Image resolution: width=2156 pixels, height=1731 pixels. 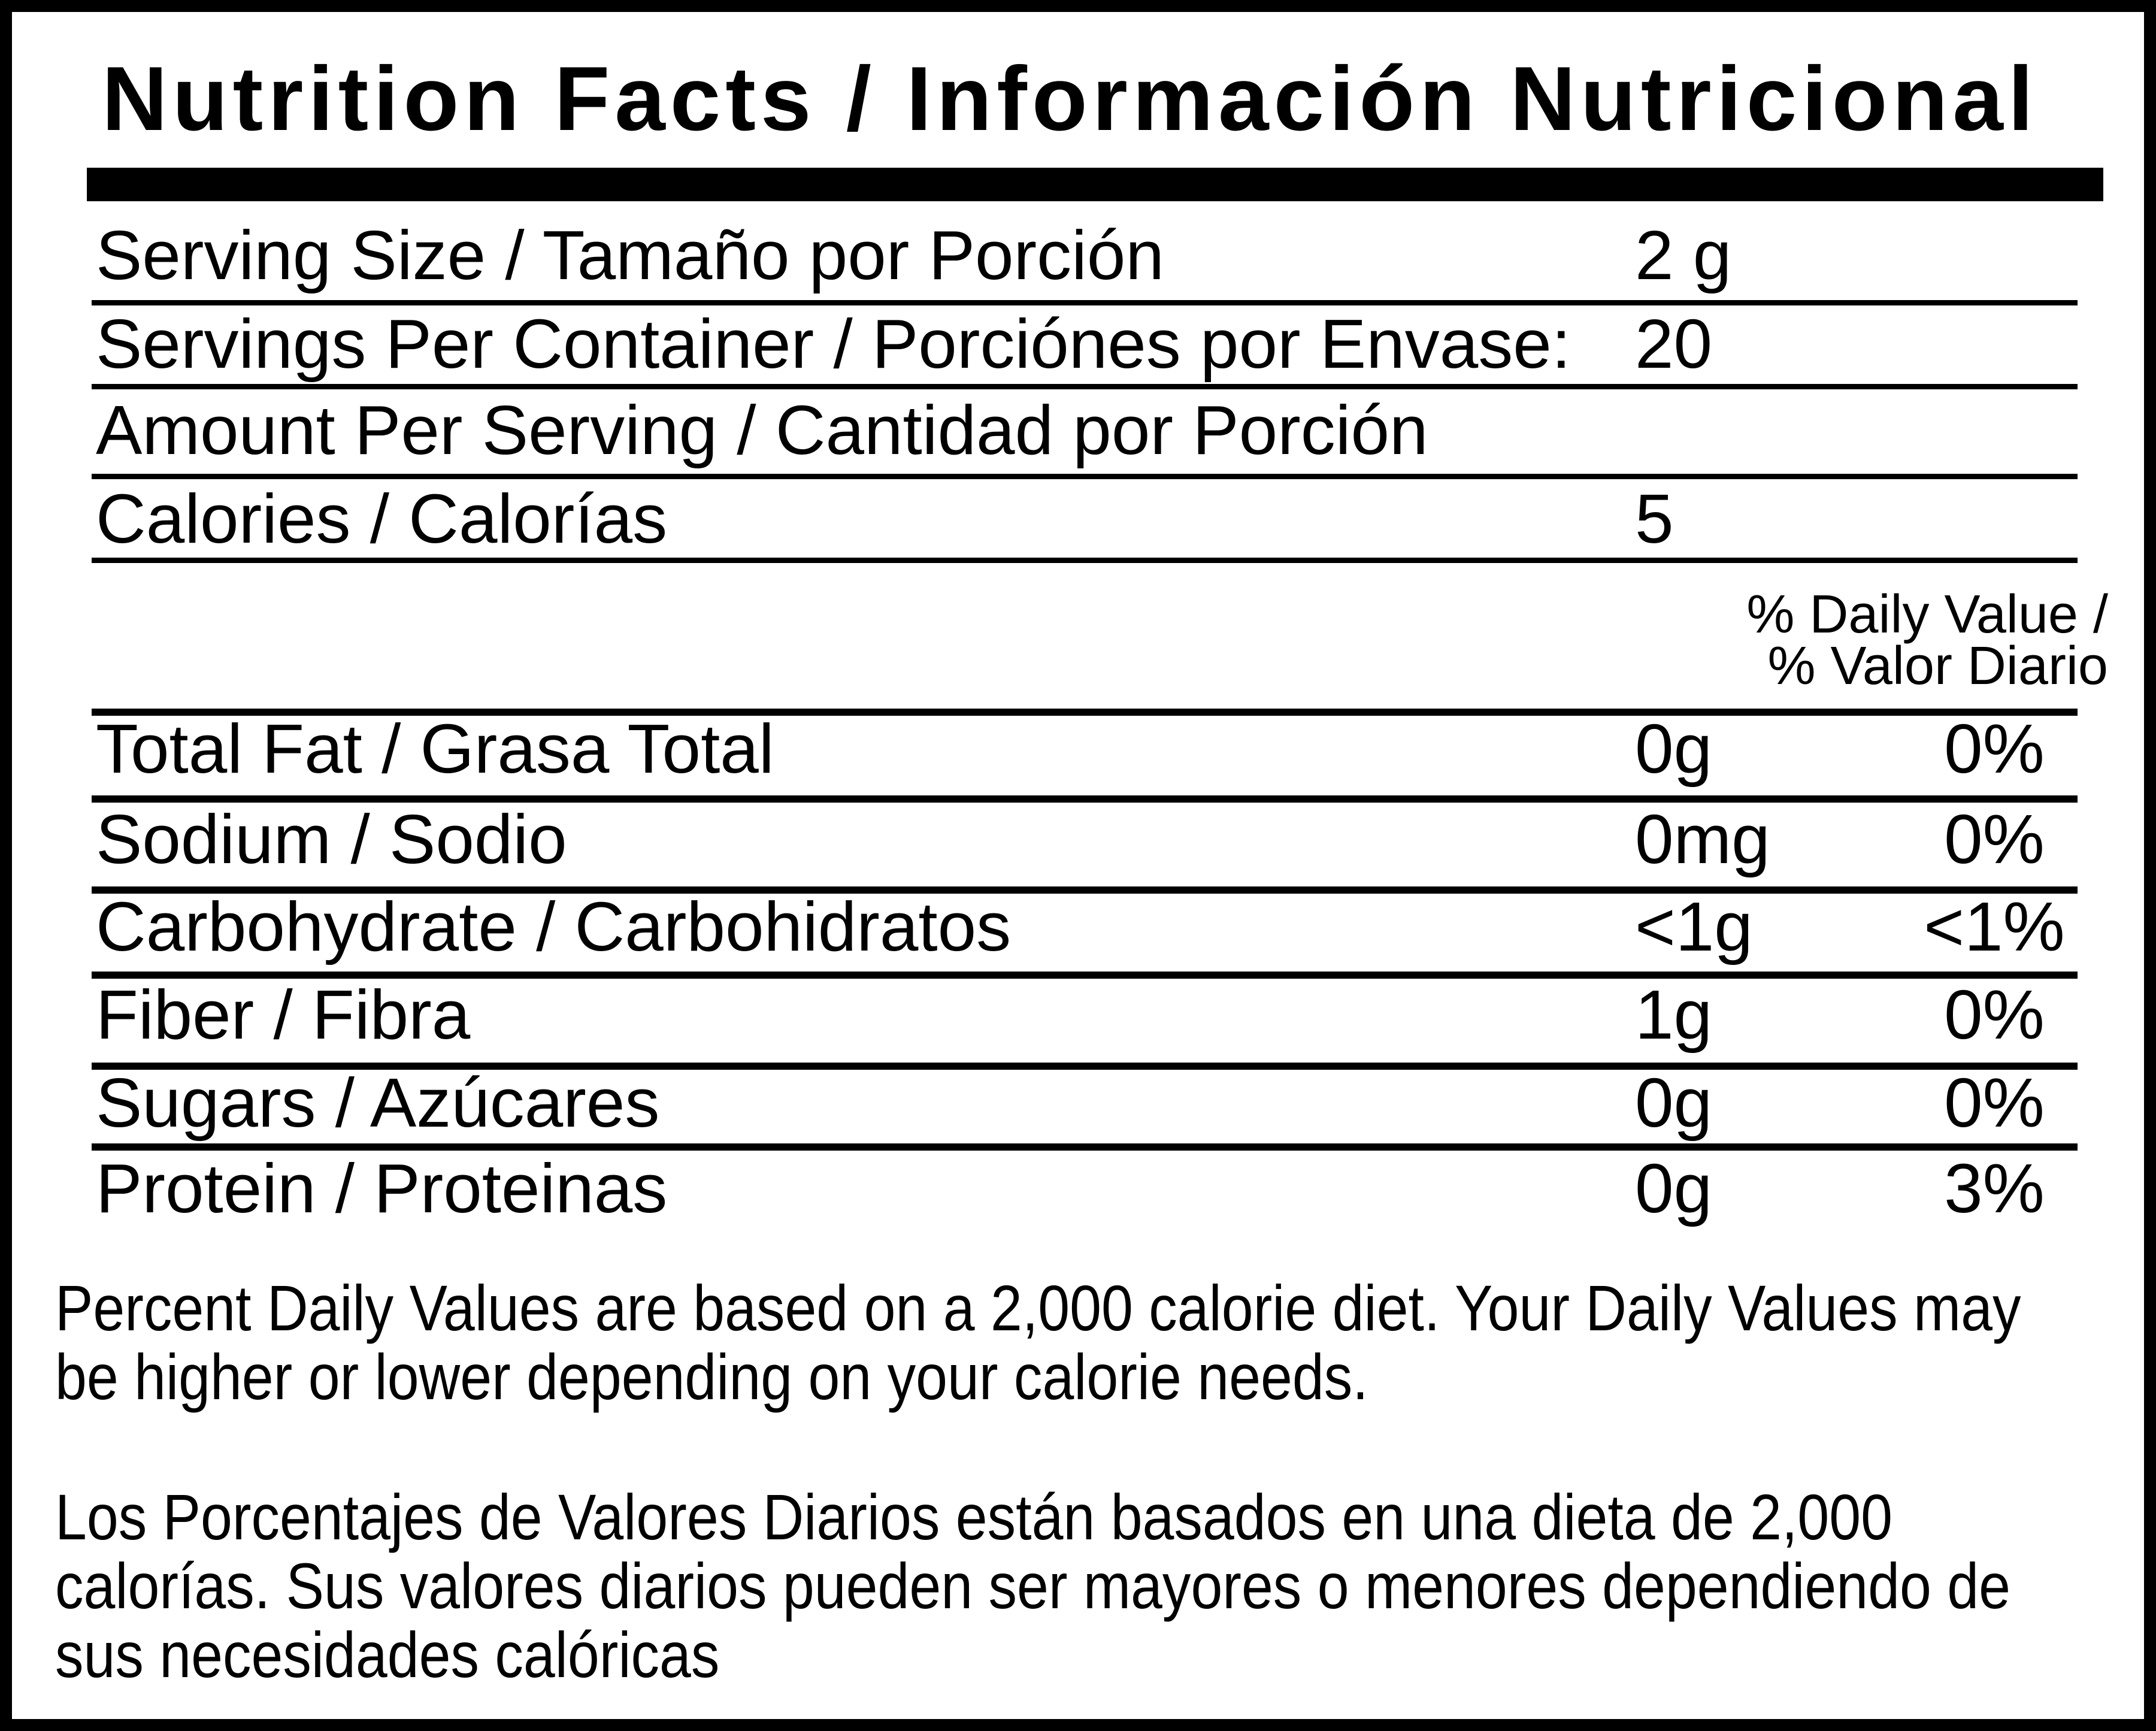 I want to click on nutrient-row-percent-sodium: 0%, so click(x=1994, y=839).